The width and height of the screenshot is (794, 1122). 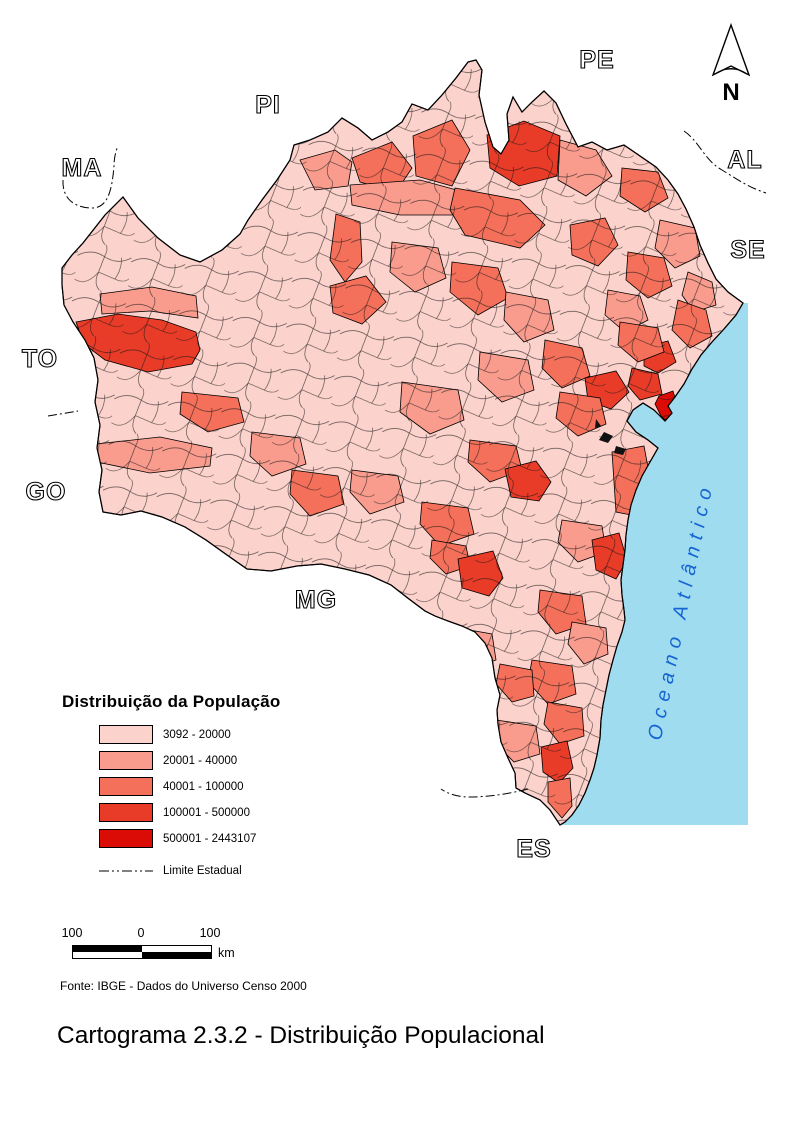 What do you see at coordinates (596, 60) in the screenshot?
I see `state-label-pe: PE` at bounding box center [596, 60].